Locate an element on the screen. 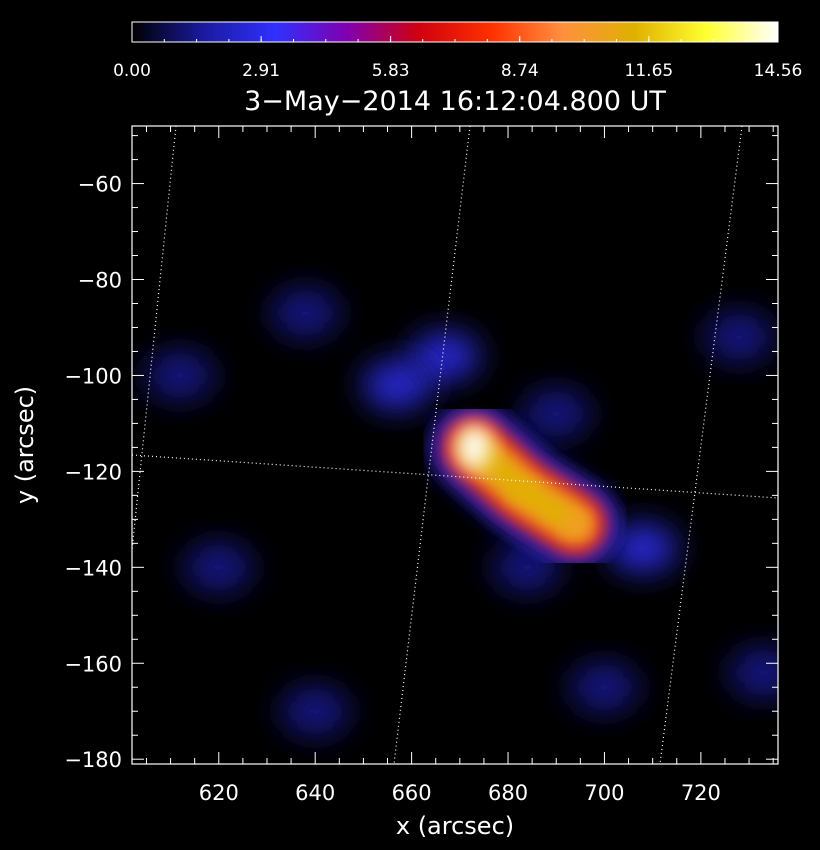 The image size is (820, 850). x-tick-label: 680 is located at coordinates (508, 793).